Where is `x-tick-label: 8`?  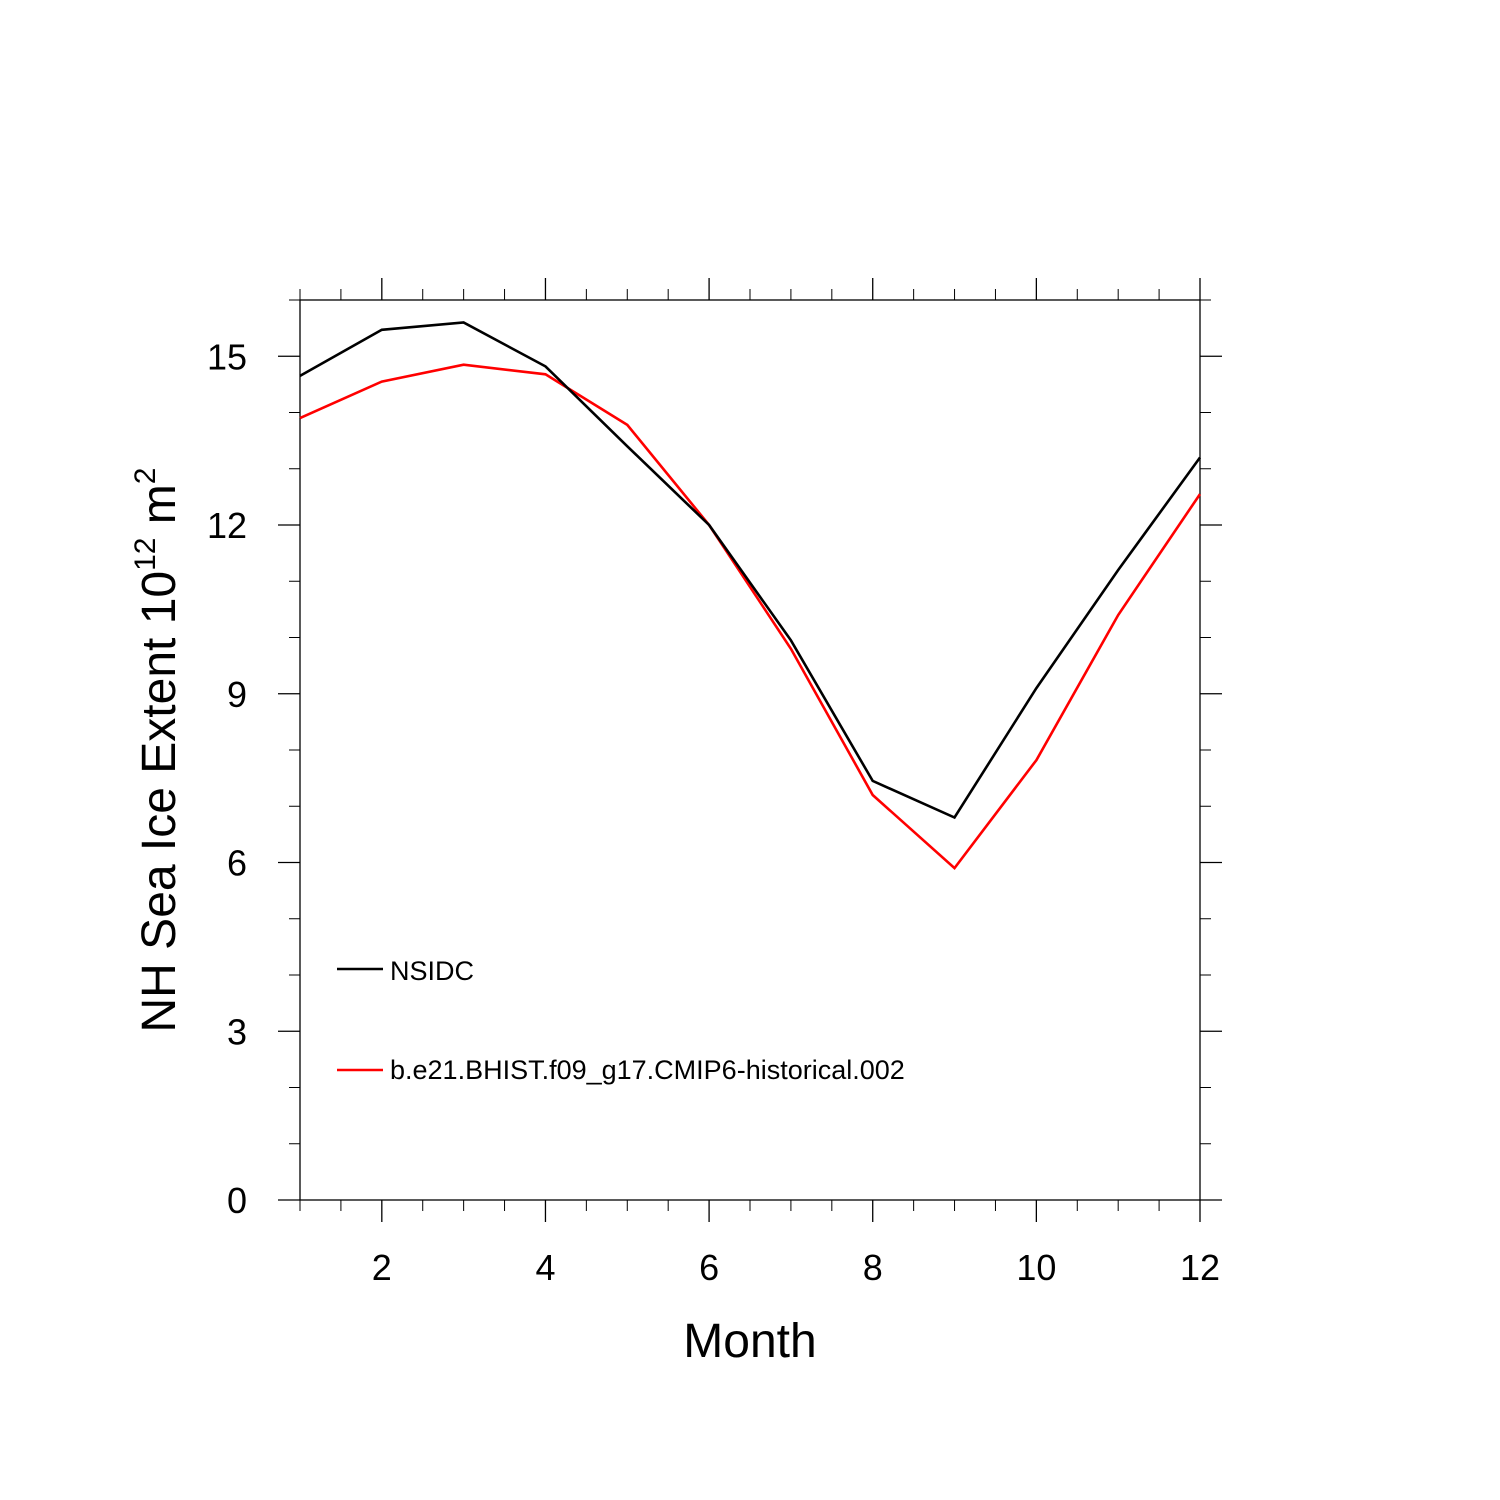 x-tick-label: 8 is located at coordinates (873, 1267).